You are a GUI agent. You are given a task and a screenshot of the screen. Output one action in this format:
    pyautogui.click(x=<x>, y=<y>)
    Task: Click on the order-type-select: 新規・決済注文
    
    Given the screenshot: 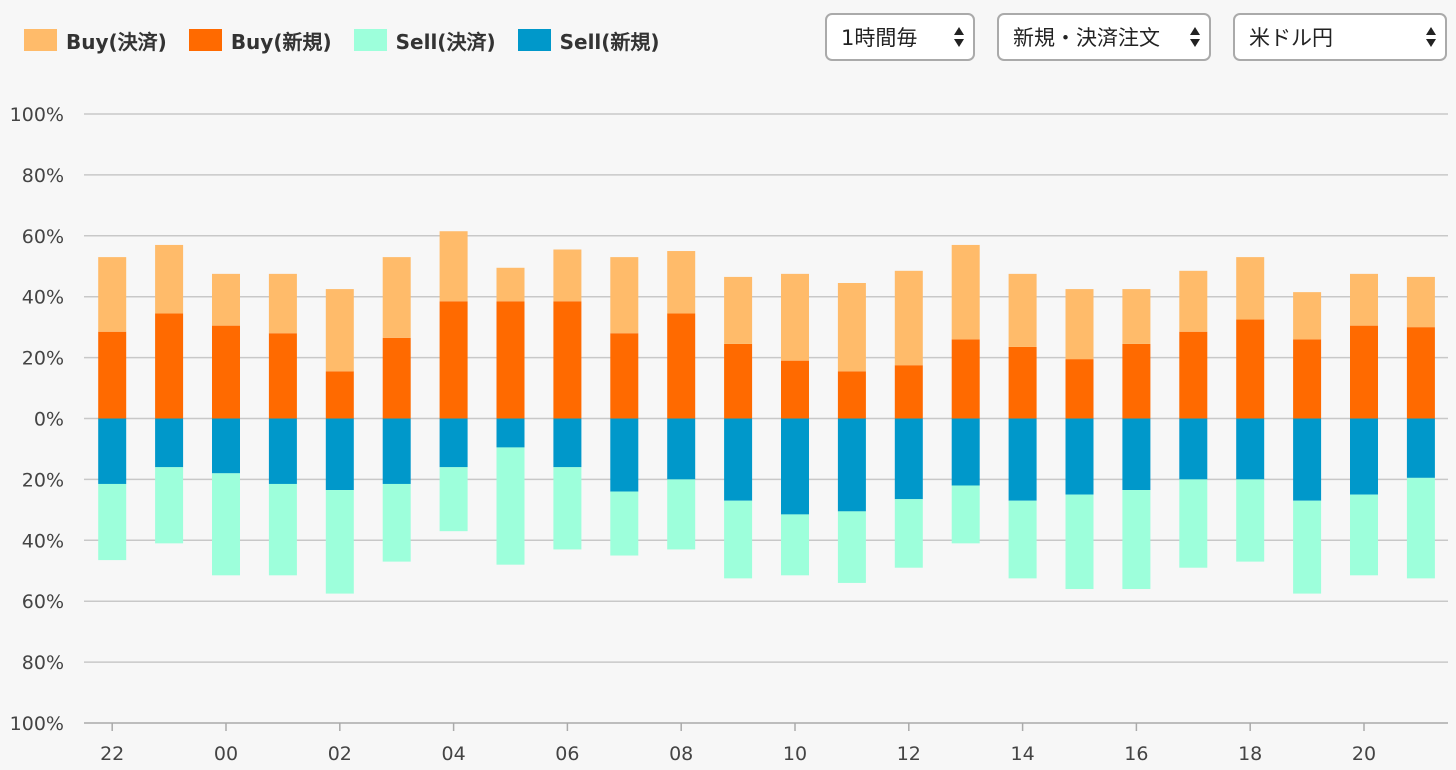 What is the action you would take?
    pyautogui.click(x=1104, y=37)
    